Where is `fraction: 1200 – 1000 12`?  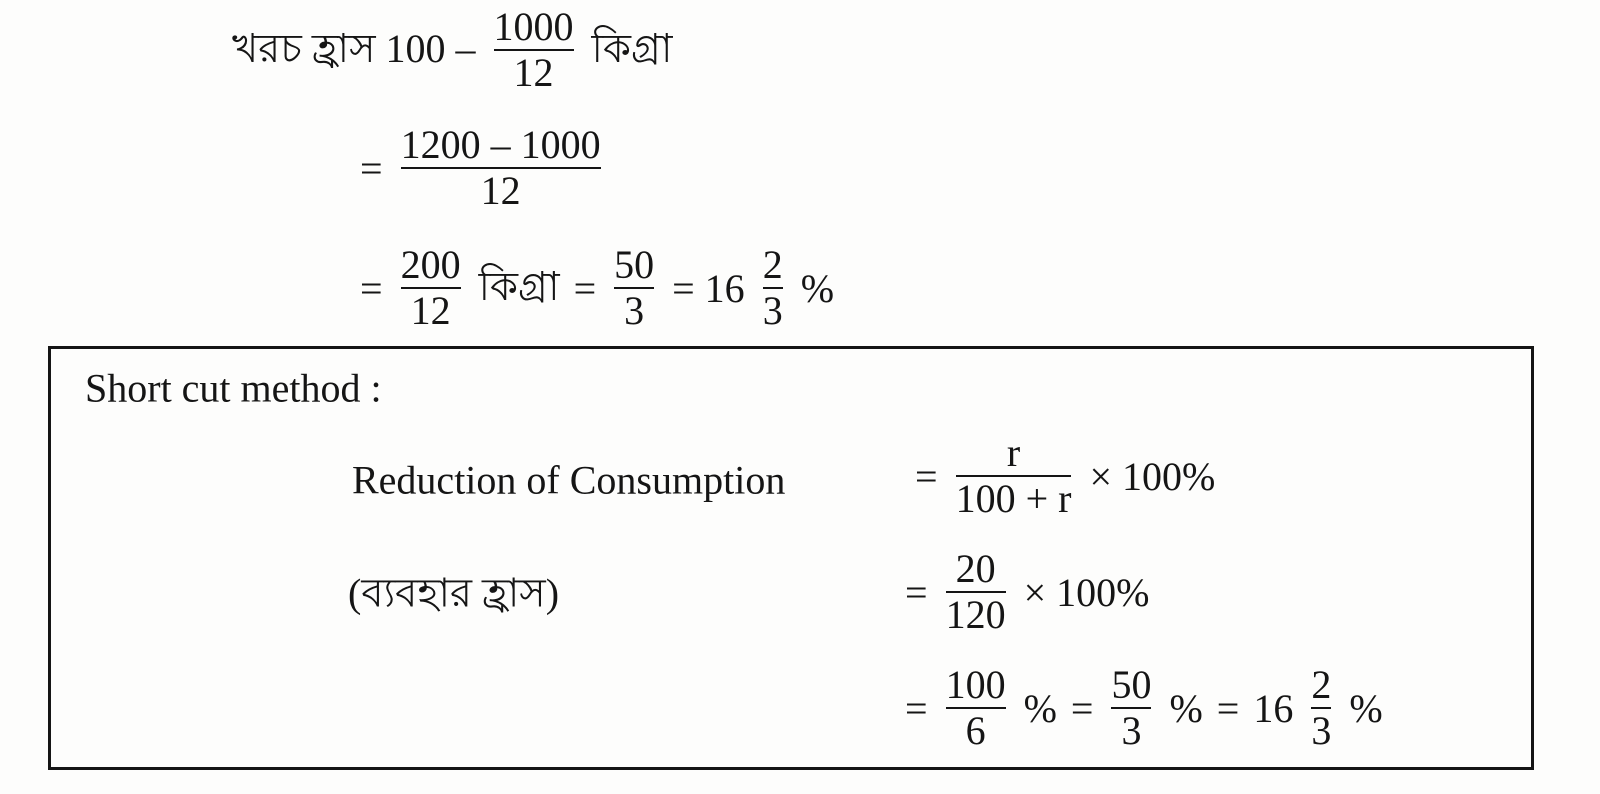 fraction: 1200 – 1000 12 is located at coordinates (501, 168).